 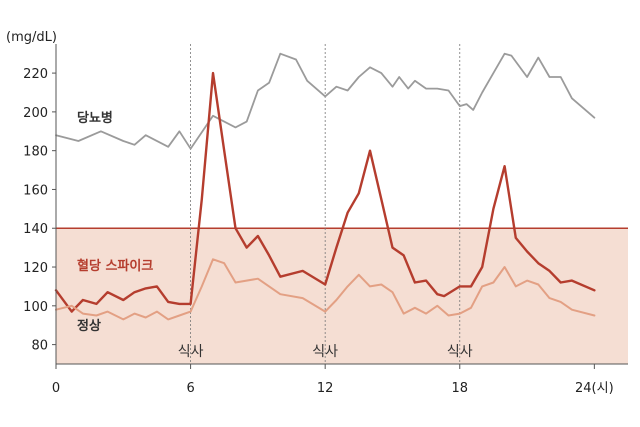 I want to click on y-axis-unit: (mg/dL), so click(x=31, y=37).